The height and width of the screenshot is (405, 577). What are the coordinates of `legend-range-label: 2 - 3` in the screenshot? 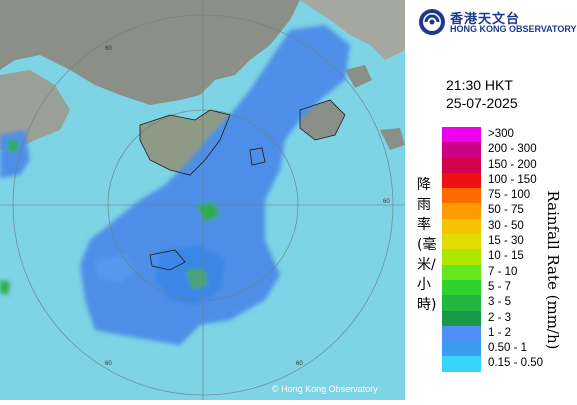 It's located at (500, 317).